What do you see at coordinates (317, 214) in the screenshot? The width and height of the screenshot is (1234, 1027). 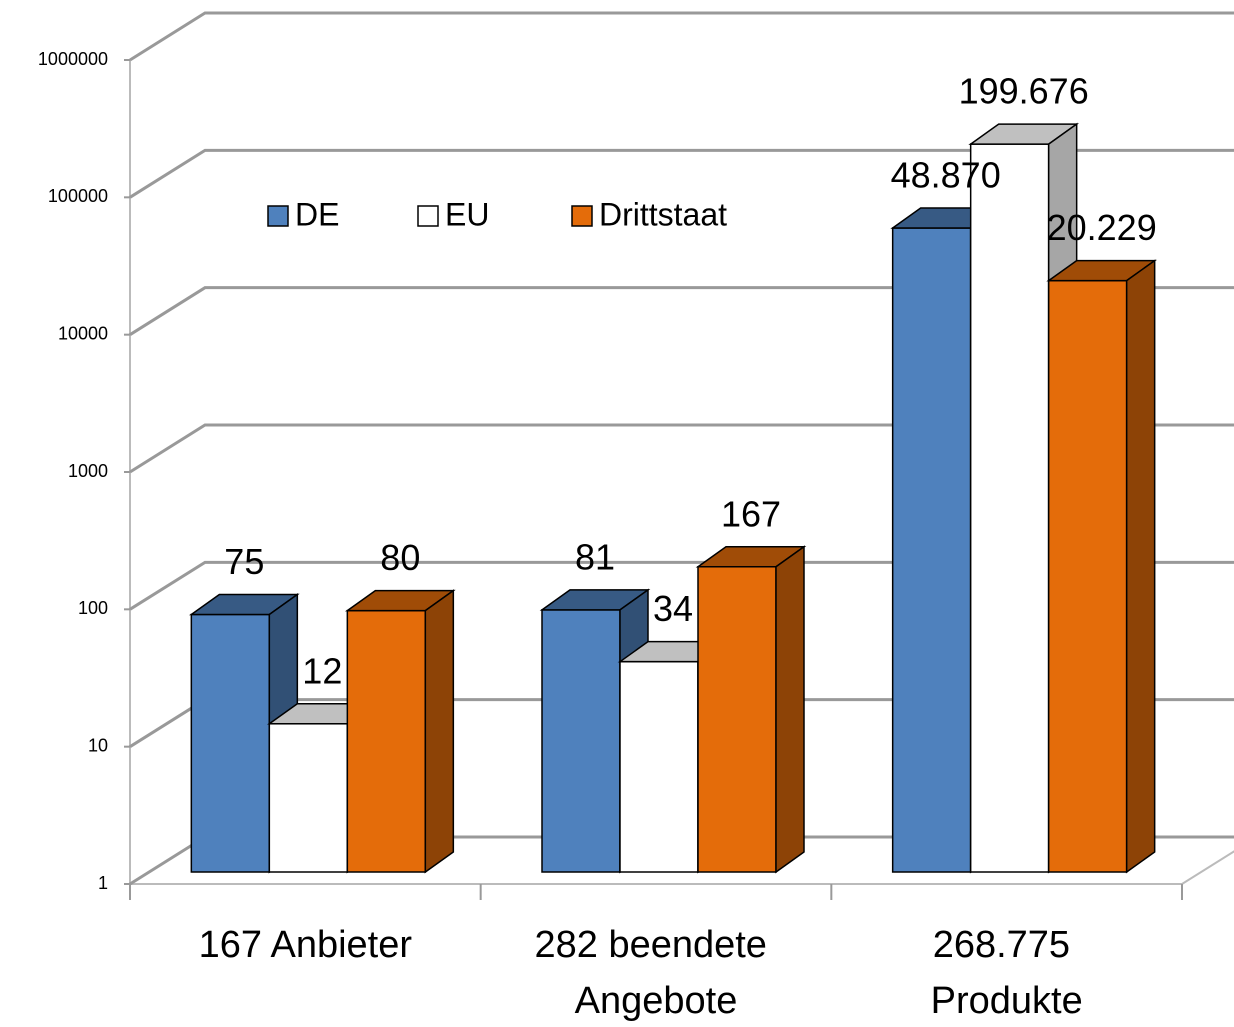 I see `legend-label: DE` at bounding box center [317, 214].